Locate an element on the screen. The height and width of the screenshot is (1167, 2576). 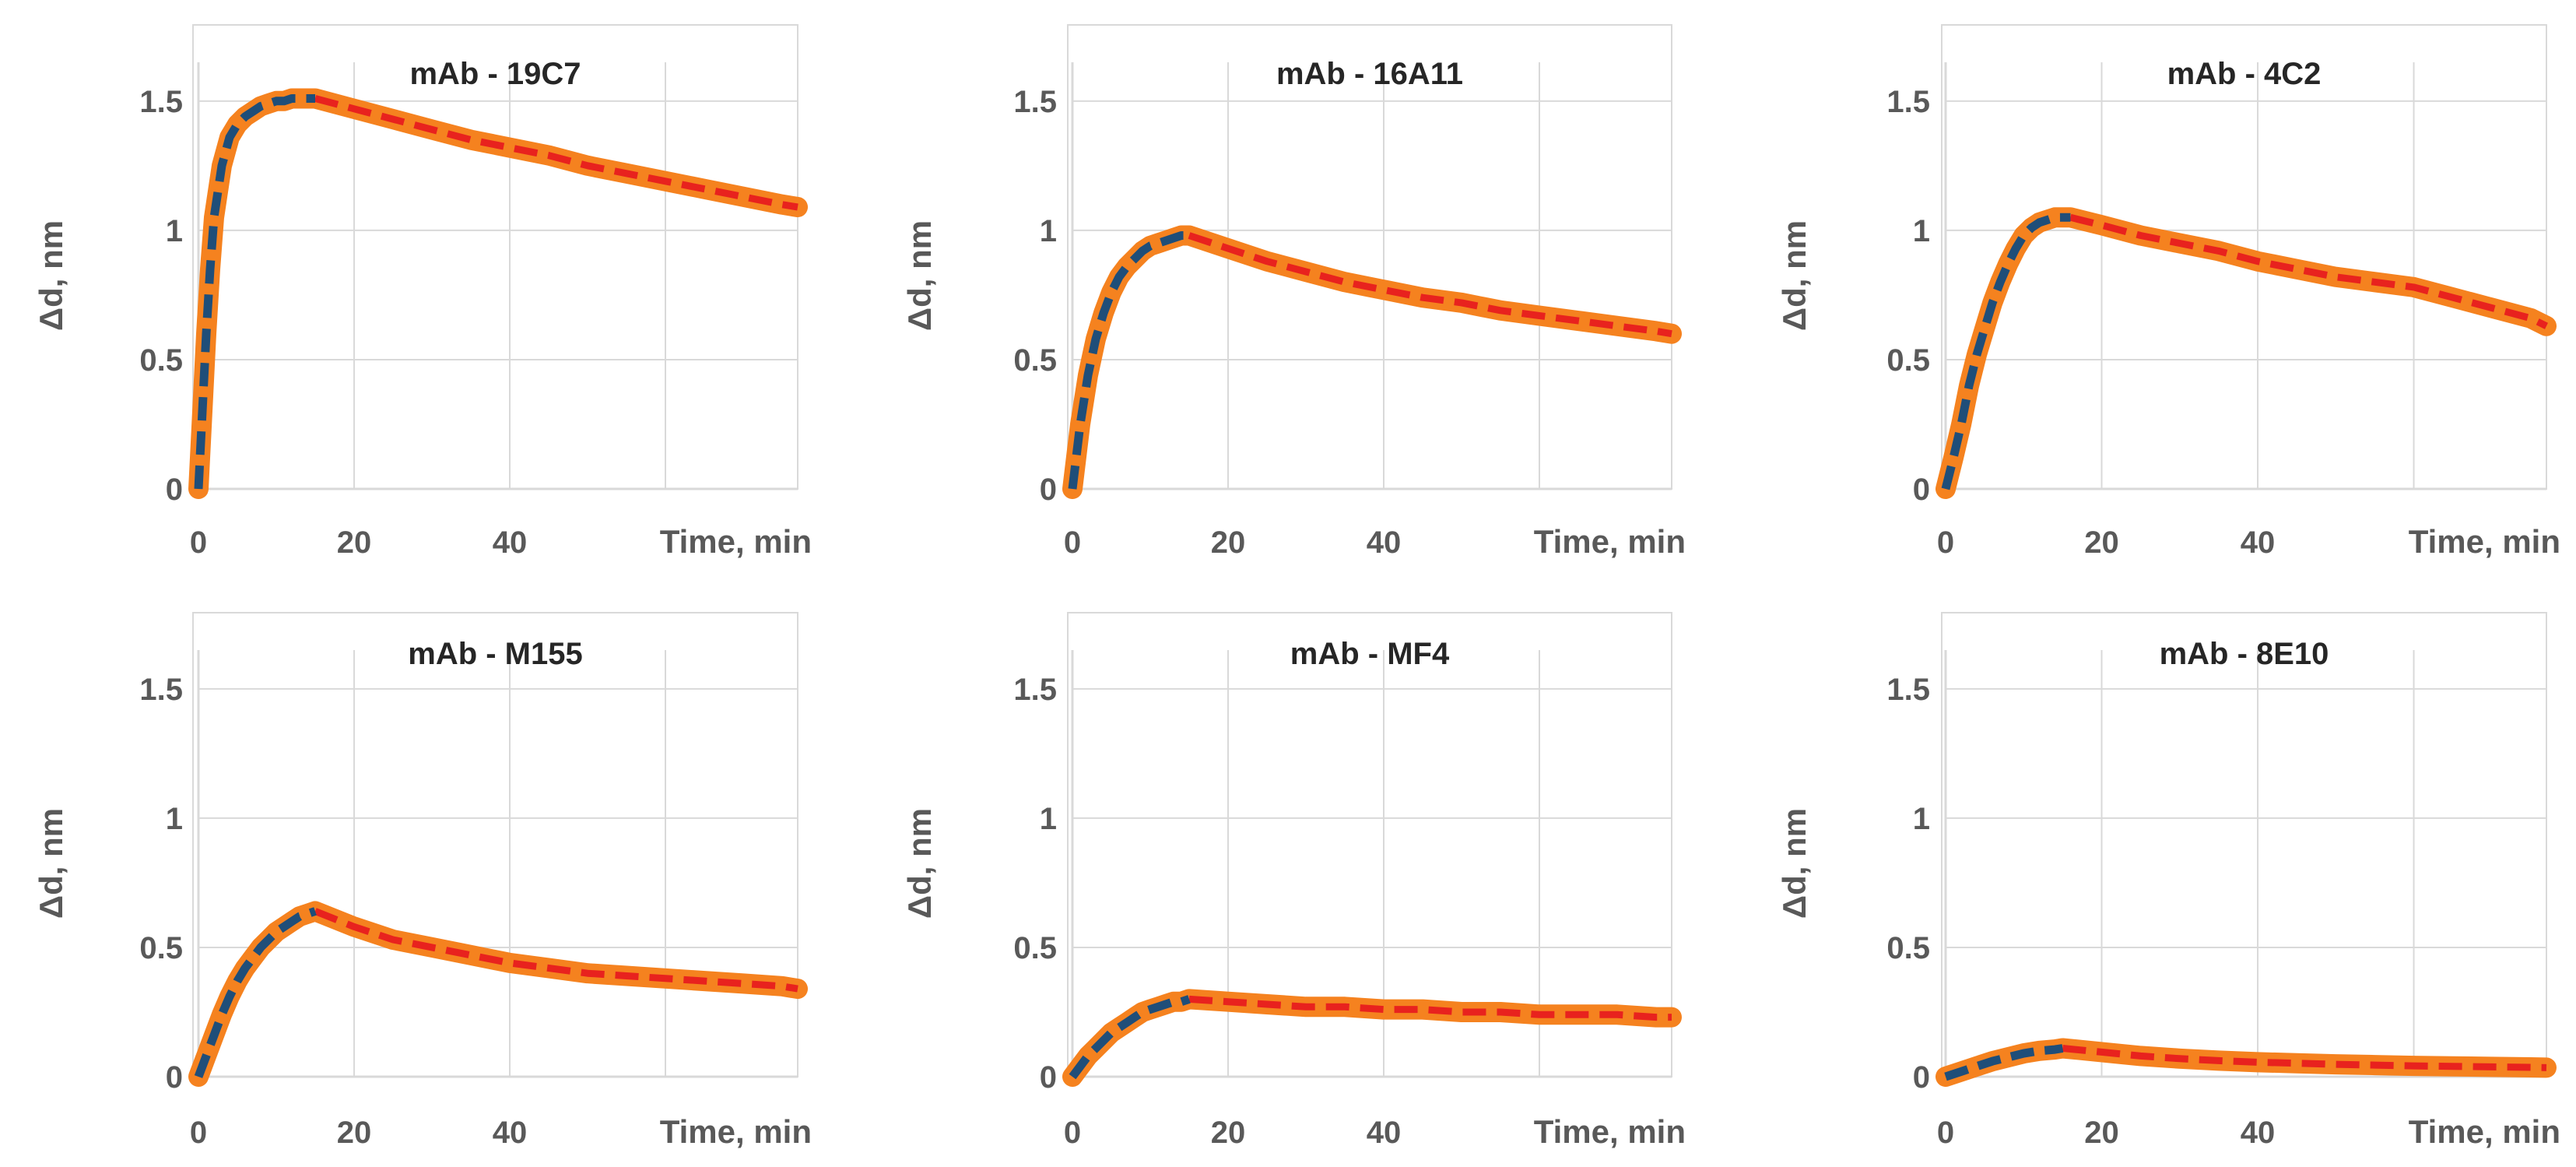
chart-title: mAb - 16A11 is located at coordinates (1370, 74).